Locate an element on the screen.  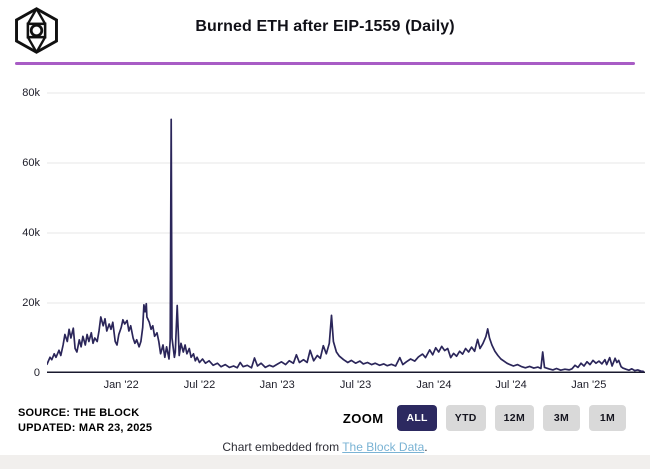
embed-note: Chart embedded from The Block Data. is located at coordinates (325, 447).